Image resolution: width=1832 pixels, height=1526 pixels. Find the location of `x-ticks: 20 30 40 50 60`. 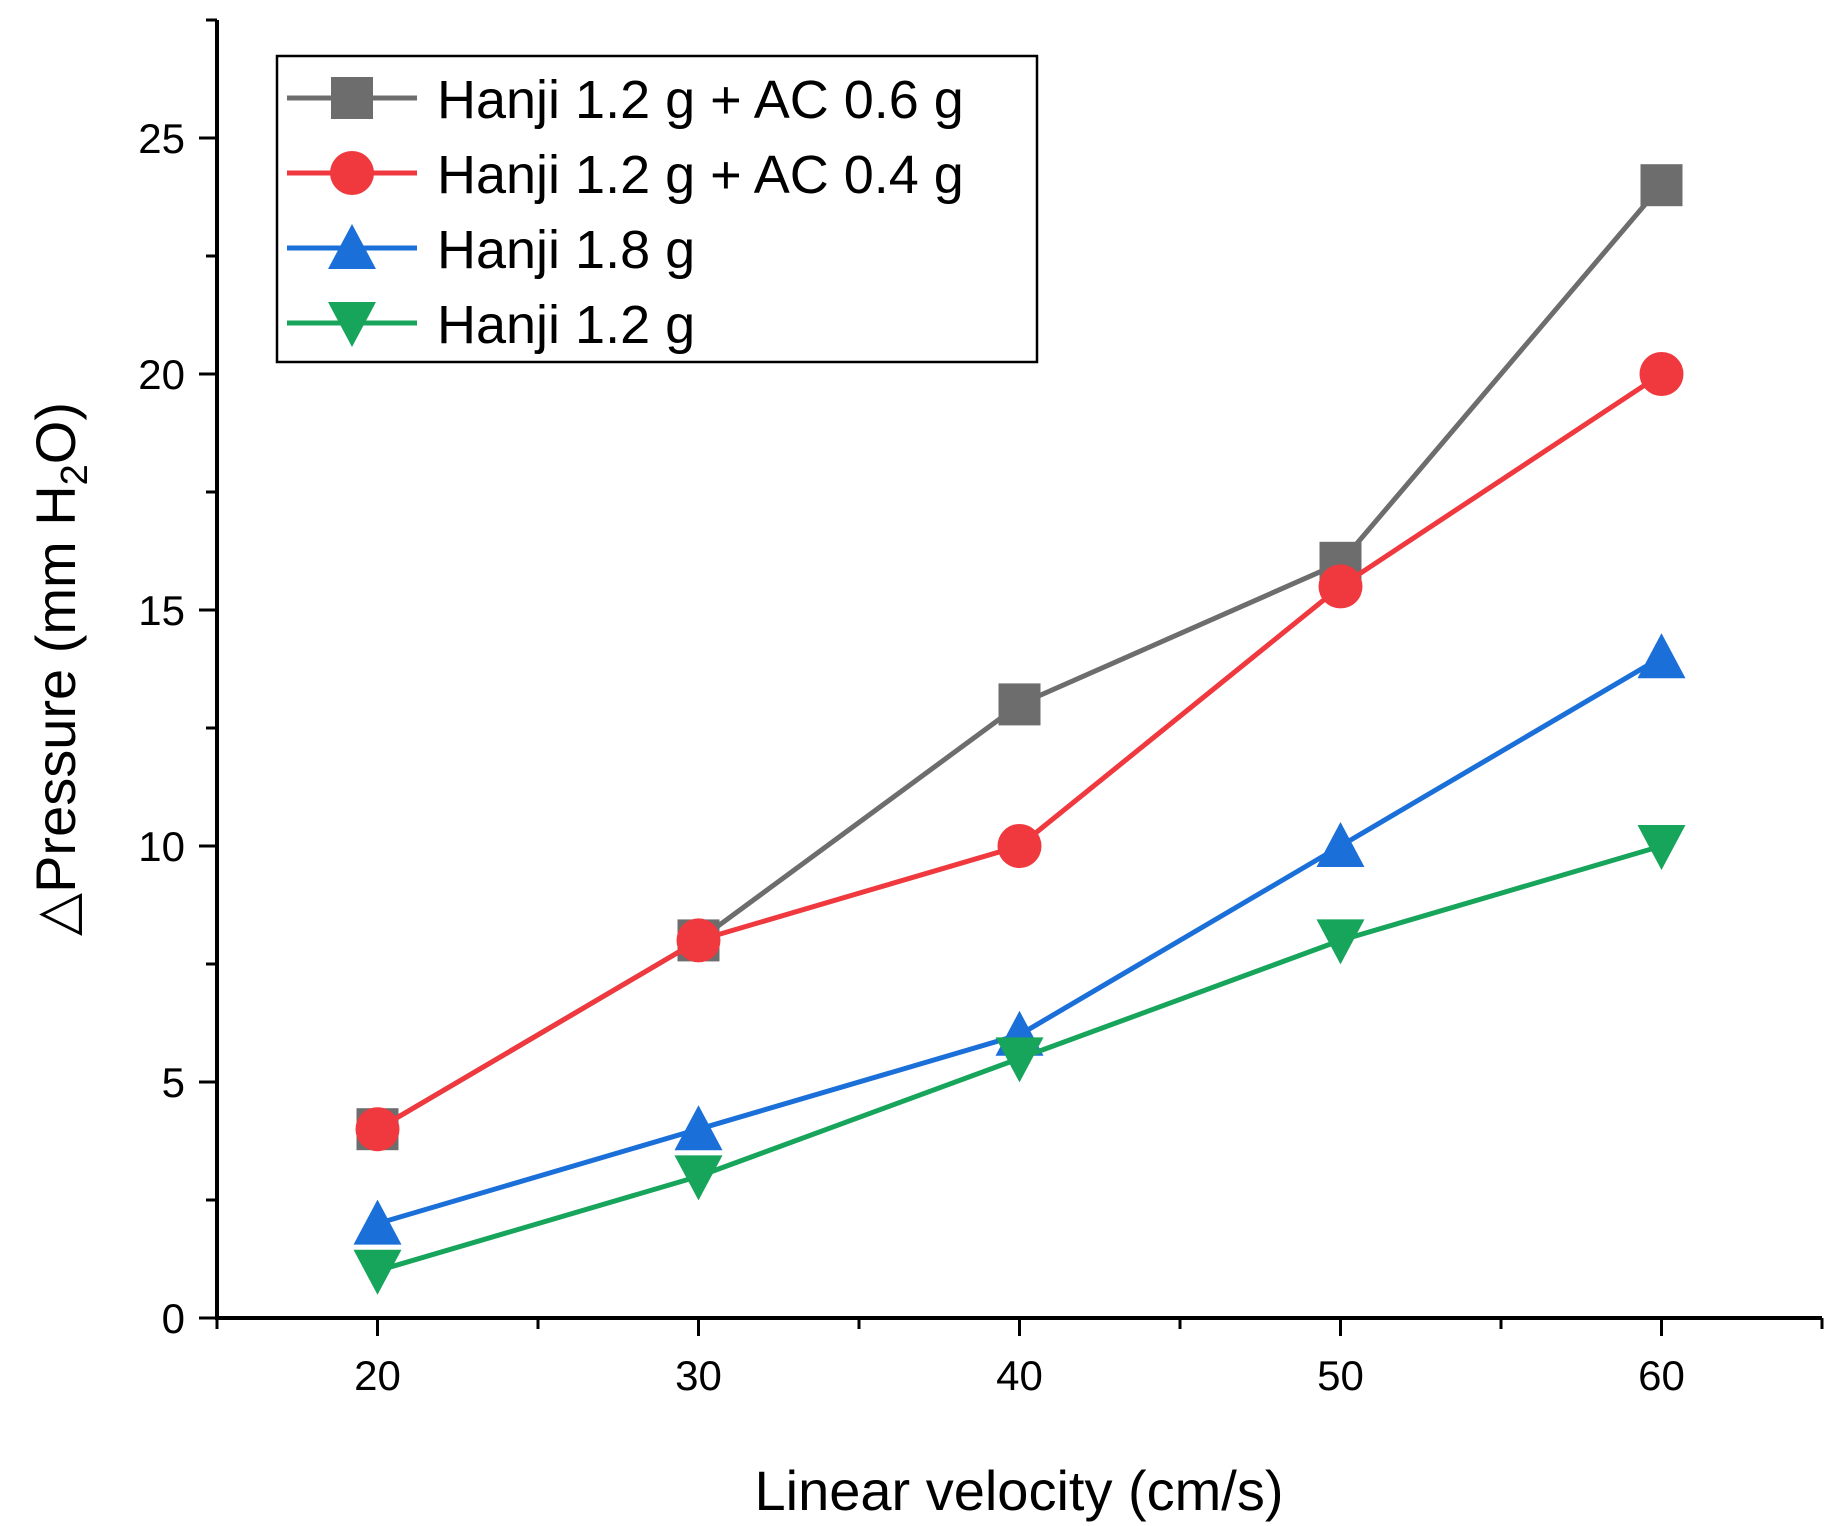

x-ticks: 20 30 40 50 60 is located at coordinates (1019, 1358).